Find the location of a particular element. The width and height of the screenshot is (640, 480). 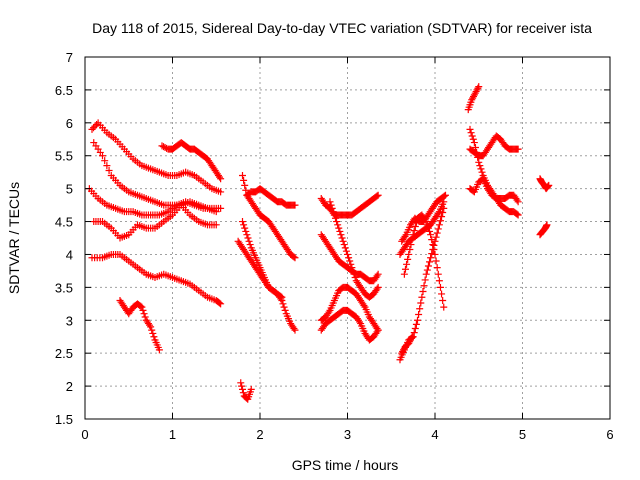

y-tick-label: 6 is located at coordinates (69, 123).